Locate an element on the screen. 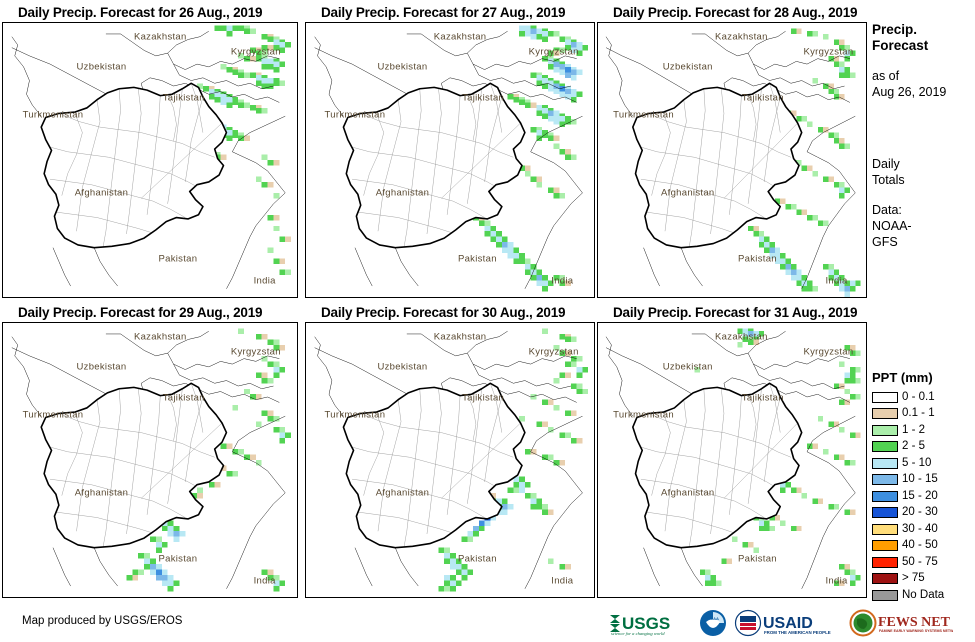 This screenshot has width=975, height=642. svg-text: FROM THE AMERICAN PEOPLE is located at coordinates (797, 632).